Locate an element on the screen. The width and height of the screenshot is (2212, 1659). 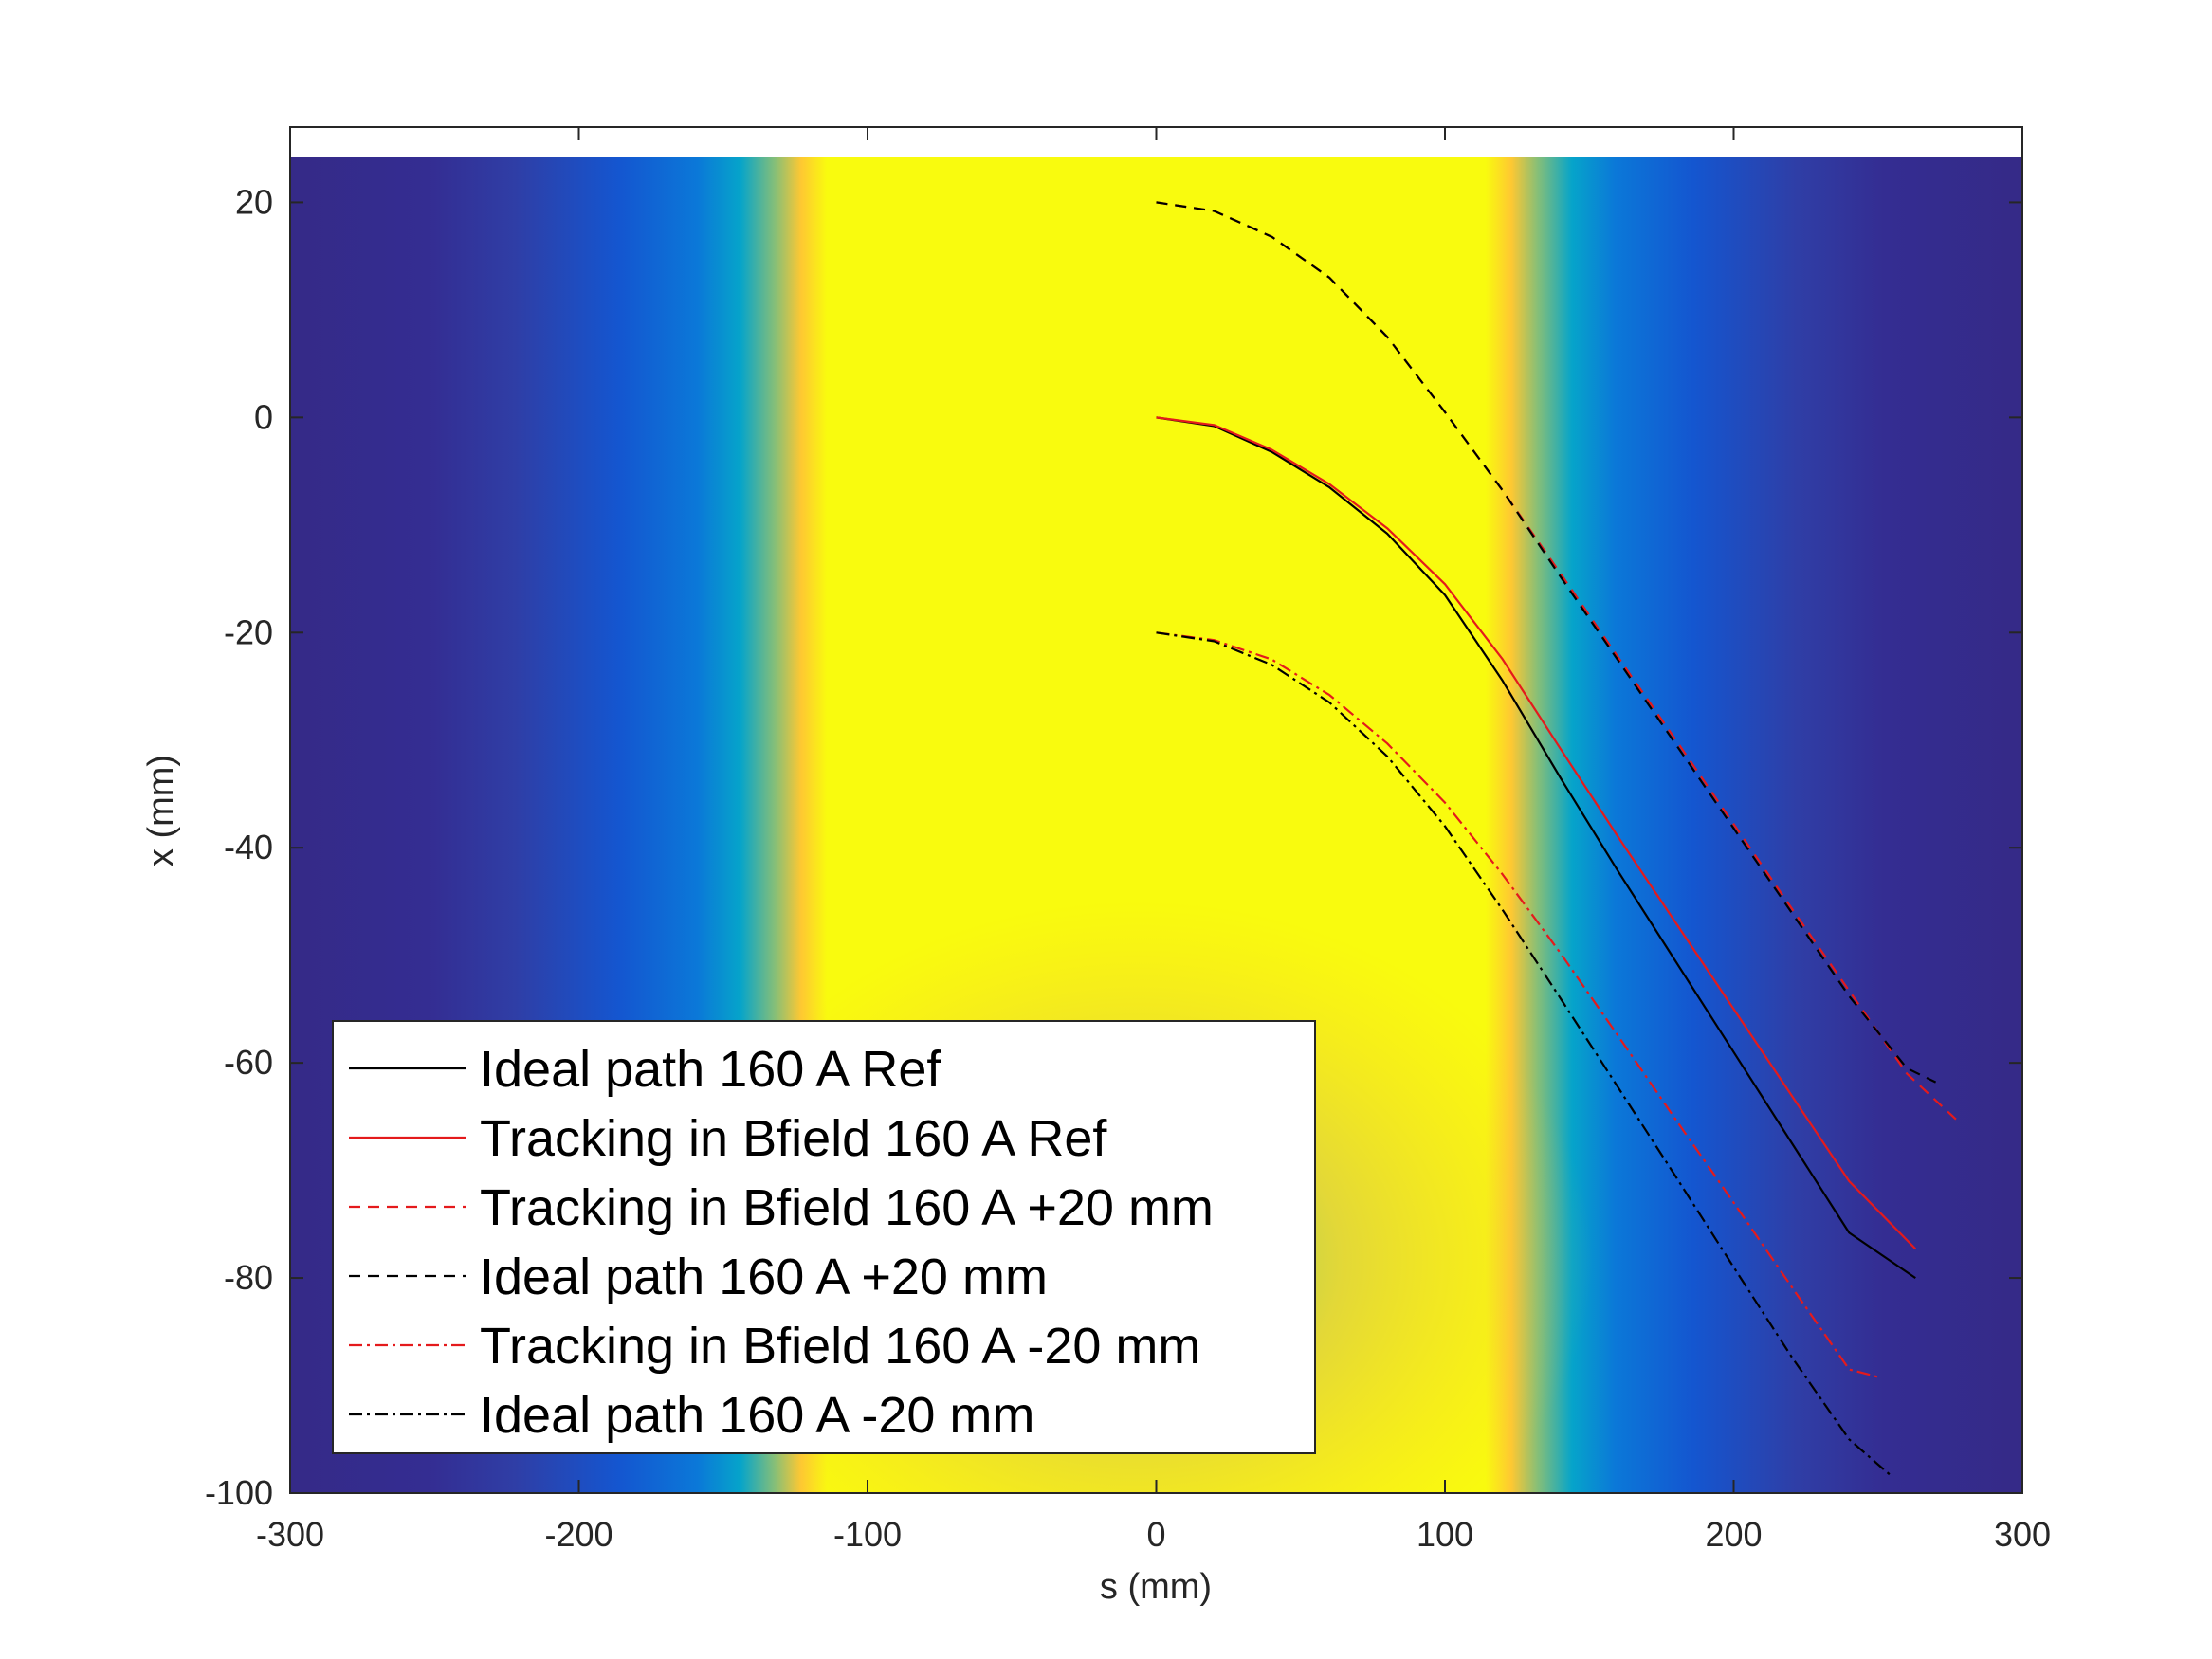
x-tick-label: -200 is located at coordinates (578, 1534).